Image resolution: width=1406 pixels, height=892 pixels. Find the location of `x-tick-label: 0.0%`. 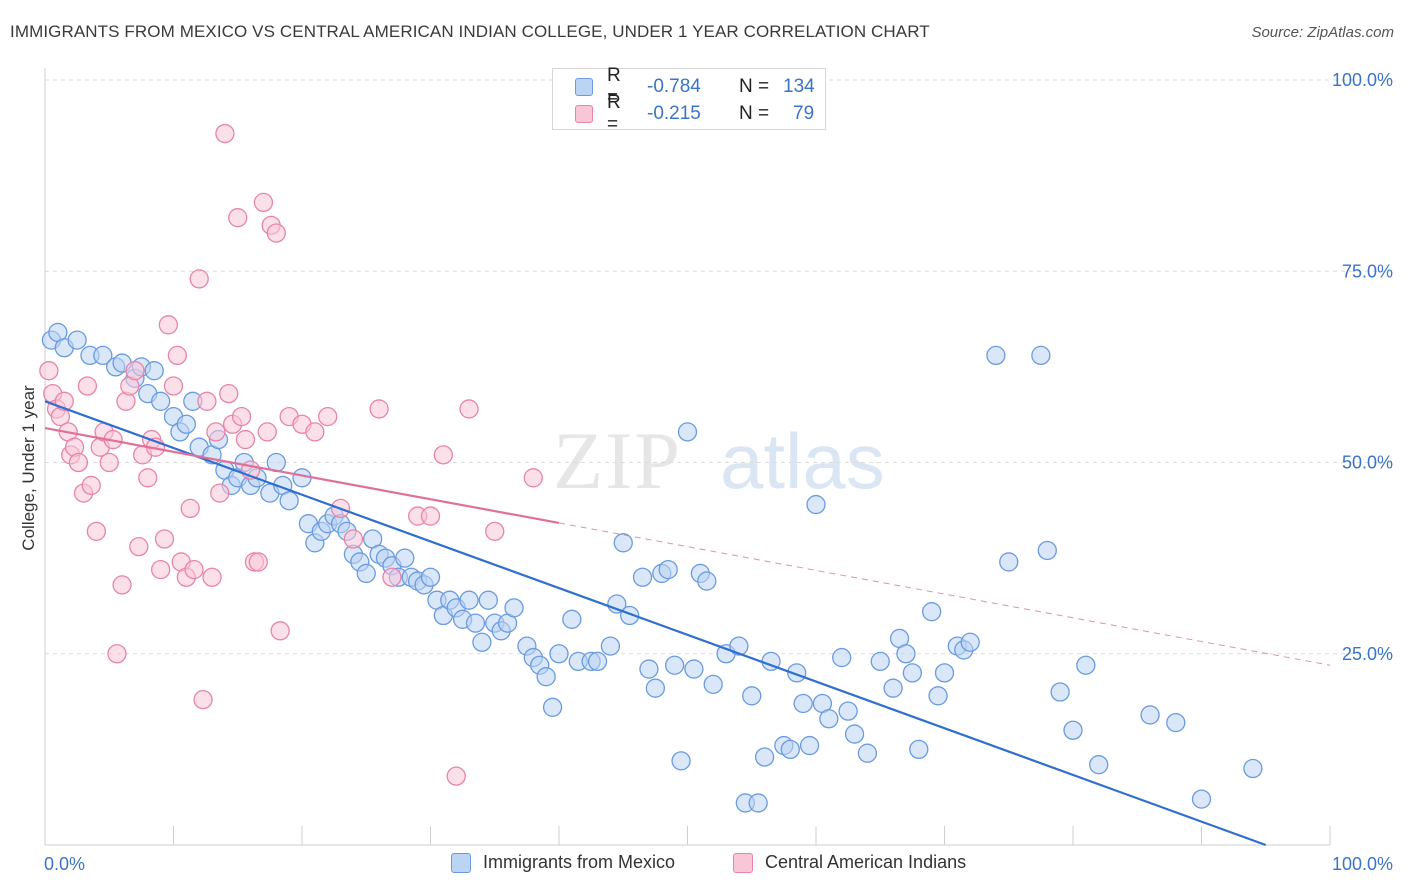

x-tick-label: 0.0% is located at coordinates (64, 864).